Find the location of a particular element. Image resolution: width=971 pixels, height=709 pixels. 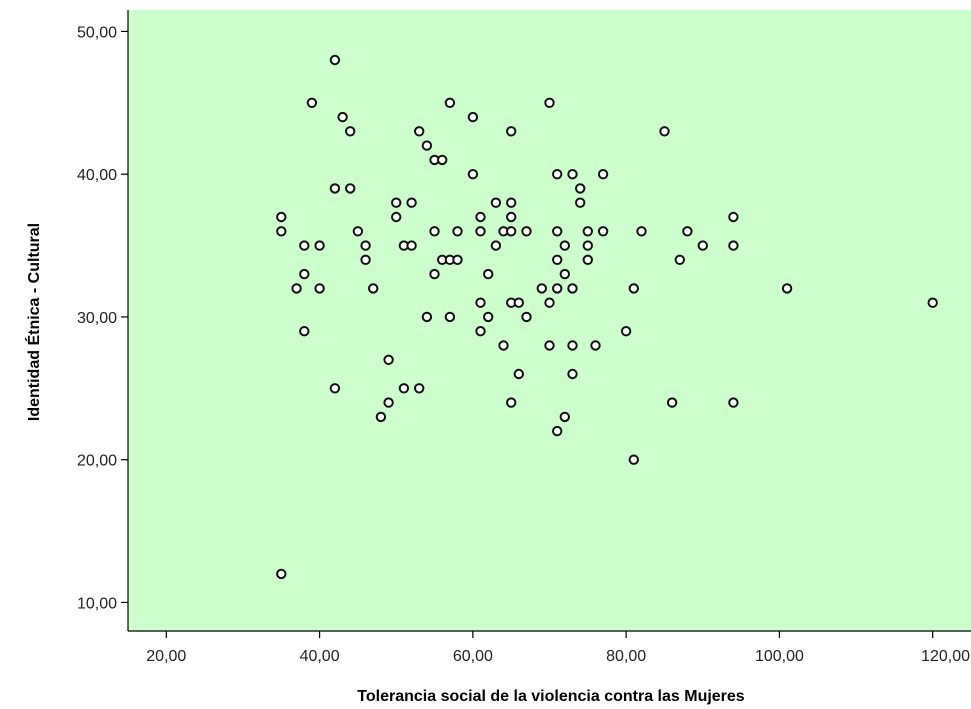

x-tick-label: 120,00 is located at coordinates (945, 656).